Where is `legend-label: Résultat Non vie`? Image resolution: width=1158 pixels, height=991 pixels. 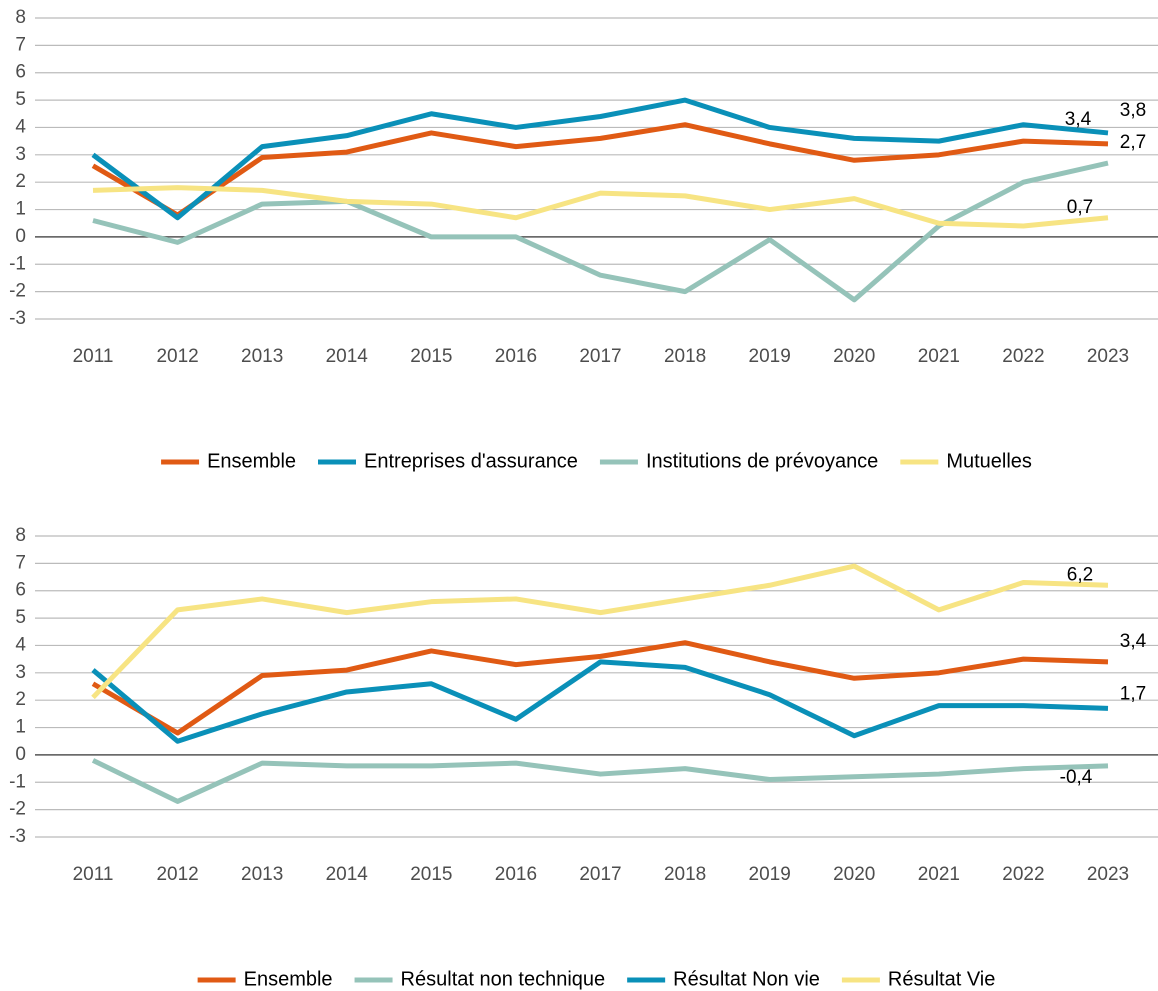 legend-label: Résultat Non vie is located at coordinates (746, 979).